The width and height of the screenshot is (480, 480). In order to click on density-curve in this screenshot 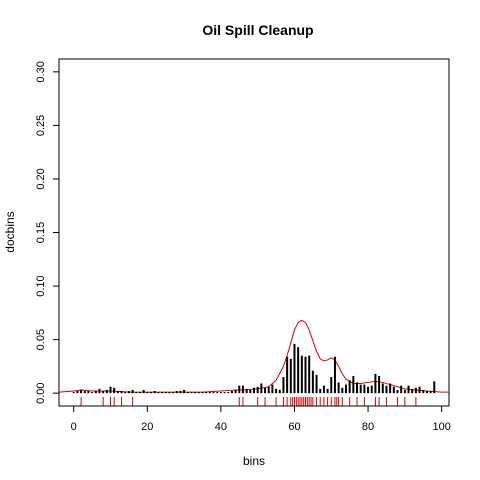, I will do `click(253, 356)`.